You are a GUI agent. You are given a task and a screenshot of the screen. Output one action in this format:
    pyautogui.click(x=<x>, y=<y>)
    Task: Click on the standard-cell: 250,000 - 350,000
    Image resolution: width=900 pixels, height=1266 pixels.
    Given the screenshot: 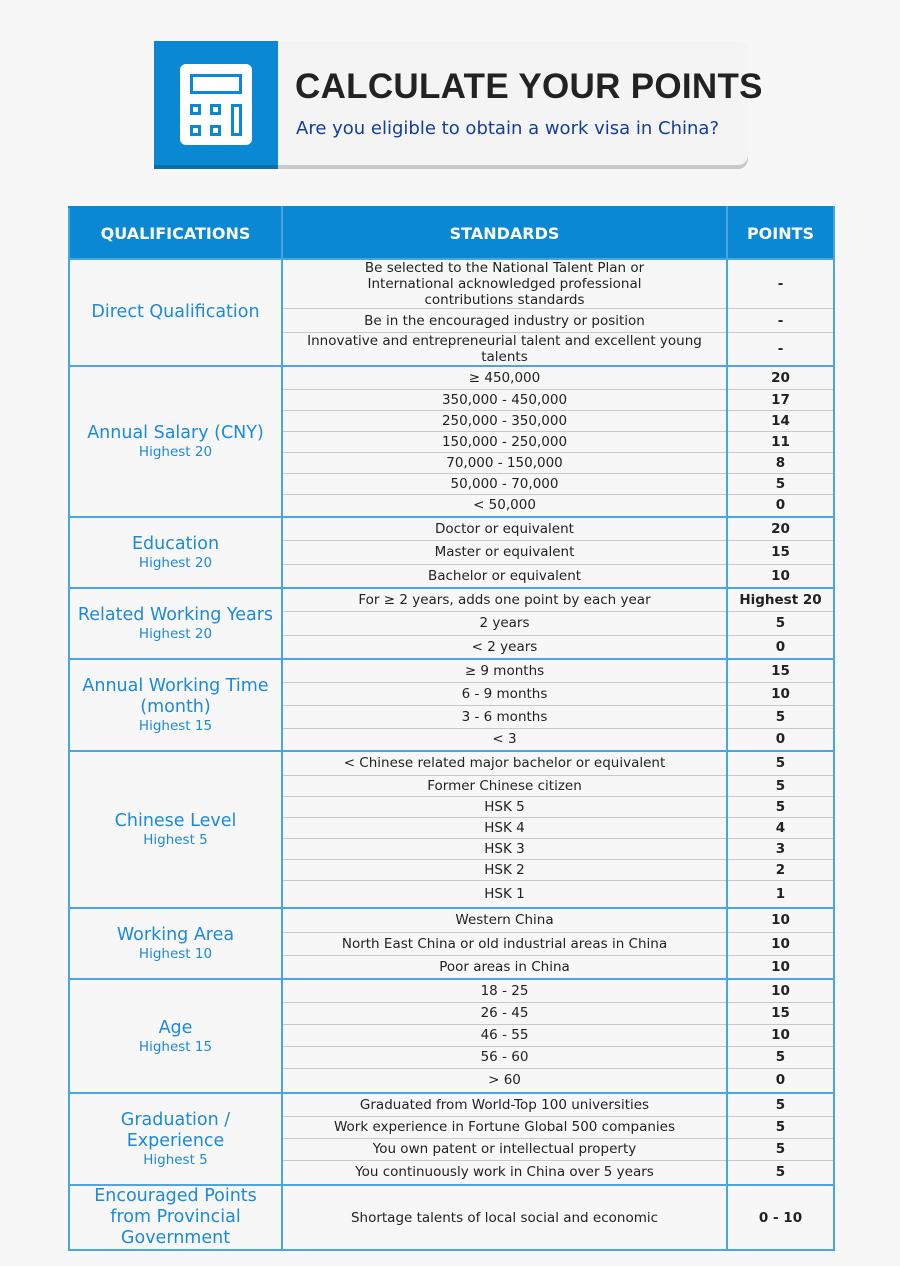 What is the action you would take?
    pyautogui.click(x=504, y=420)
    